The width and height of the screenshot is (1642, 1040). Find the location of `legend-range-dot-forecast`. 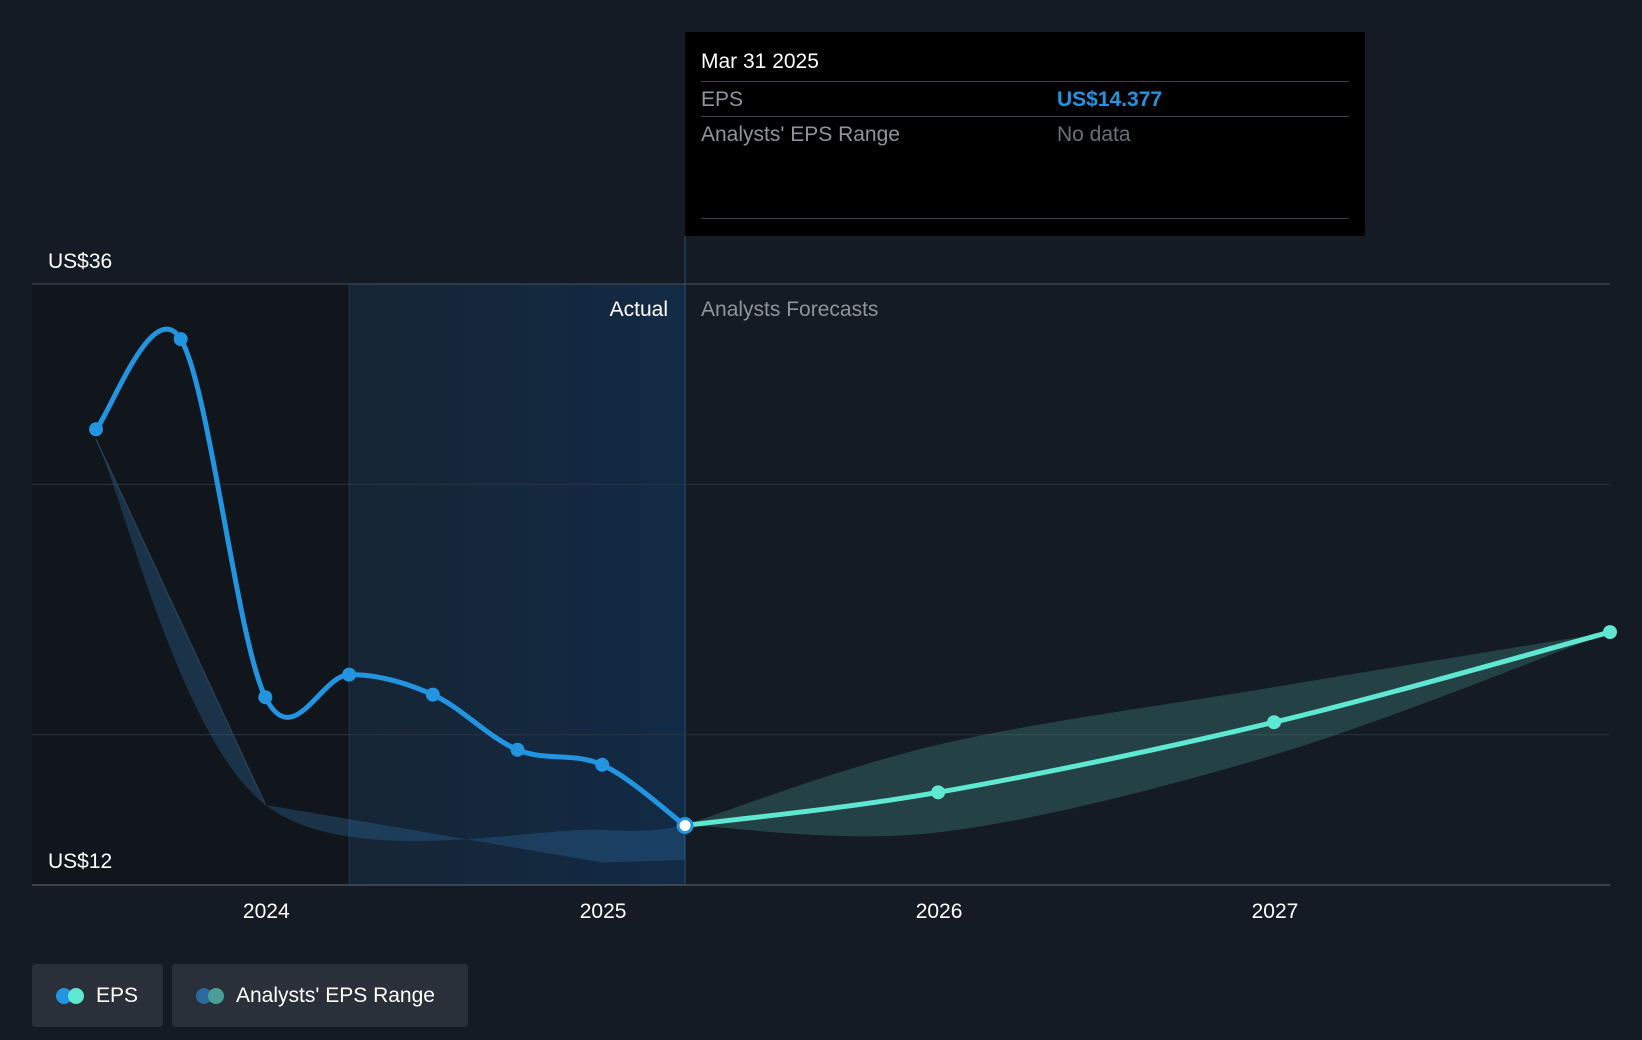

legend-range-dot-forecast is located at coordinates (216, 995).